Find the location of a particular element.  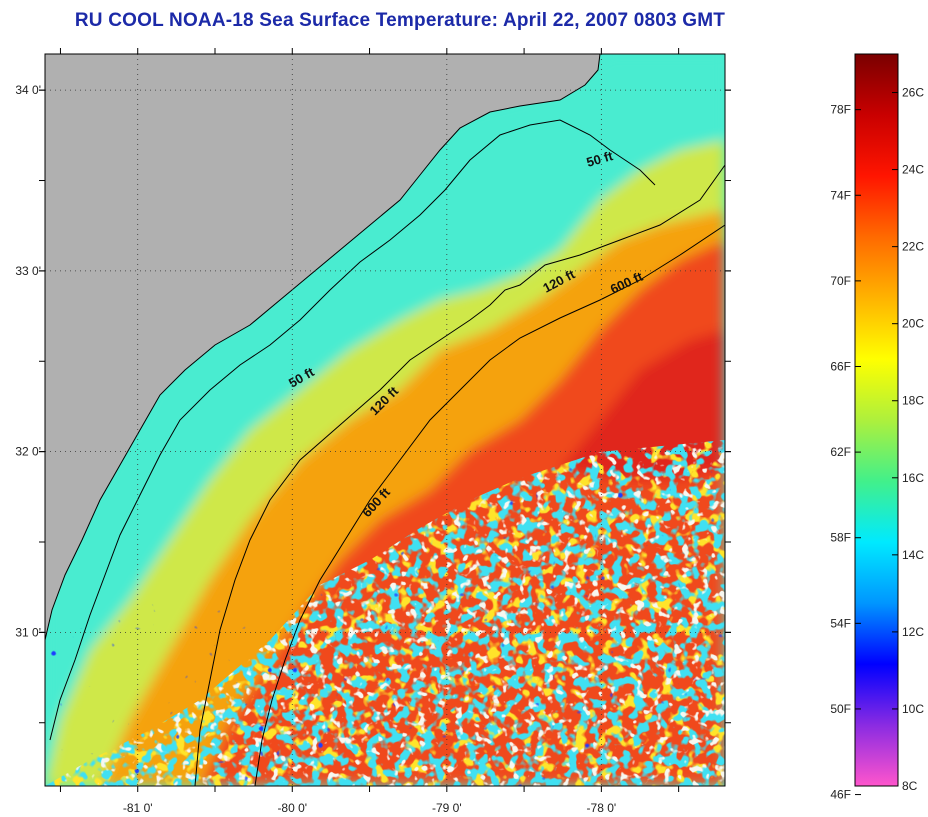

lon-label-1: -80 0' is located at coordinates (292, 808).